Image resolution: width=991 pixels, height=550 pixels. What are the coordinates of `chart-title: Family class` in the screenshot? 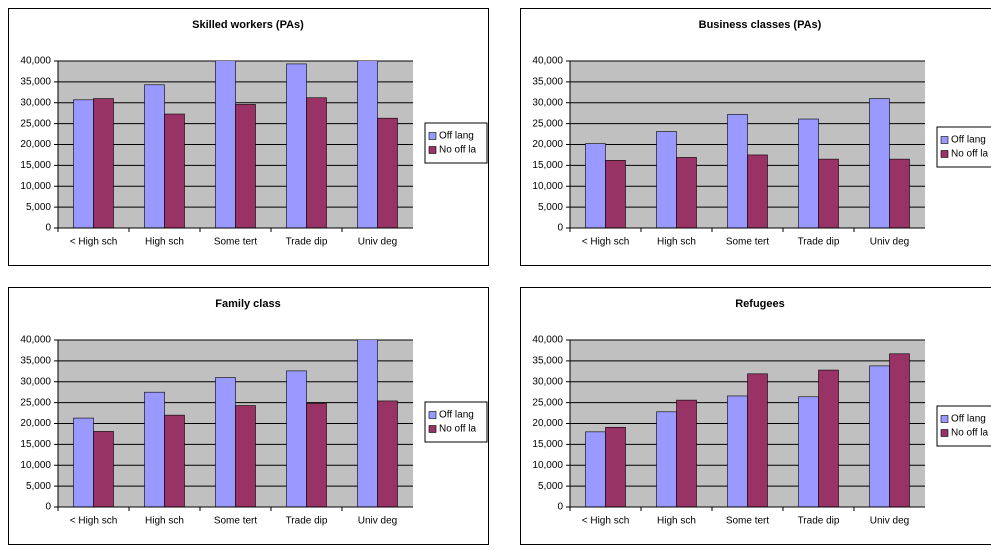 It's located at (247, 304).